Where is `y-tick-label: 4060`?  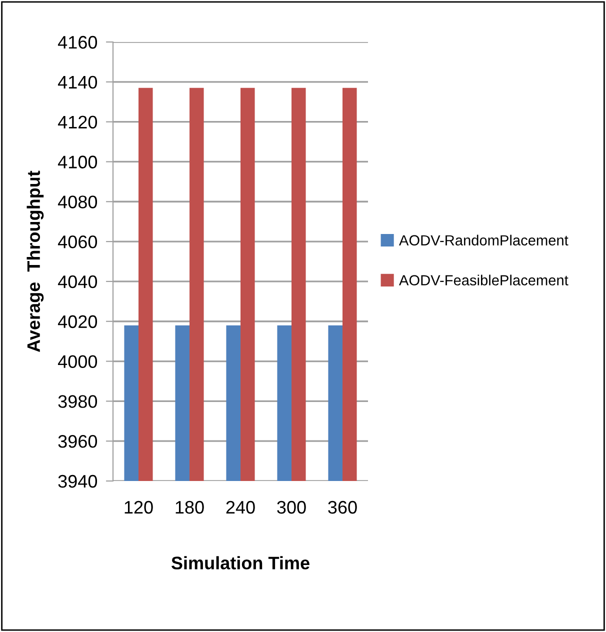
y-tick-label: 4060 is located at coordinates (78, 241).